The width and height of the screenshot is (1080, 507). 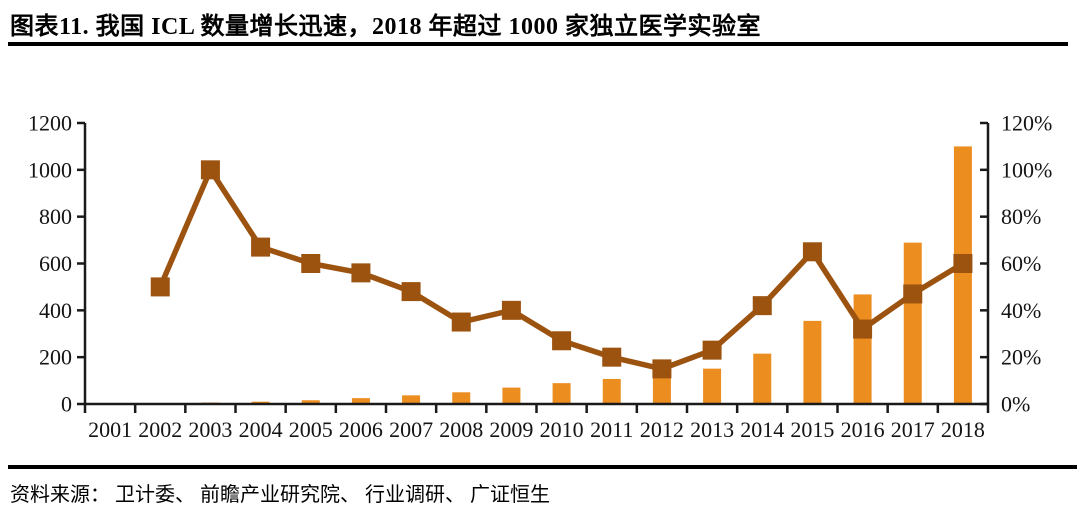 I want to click on left-axis-tick-label: 1200, so click(x=50, y=123).